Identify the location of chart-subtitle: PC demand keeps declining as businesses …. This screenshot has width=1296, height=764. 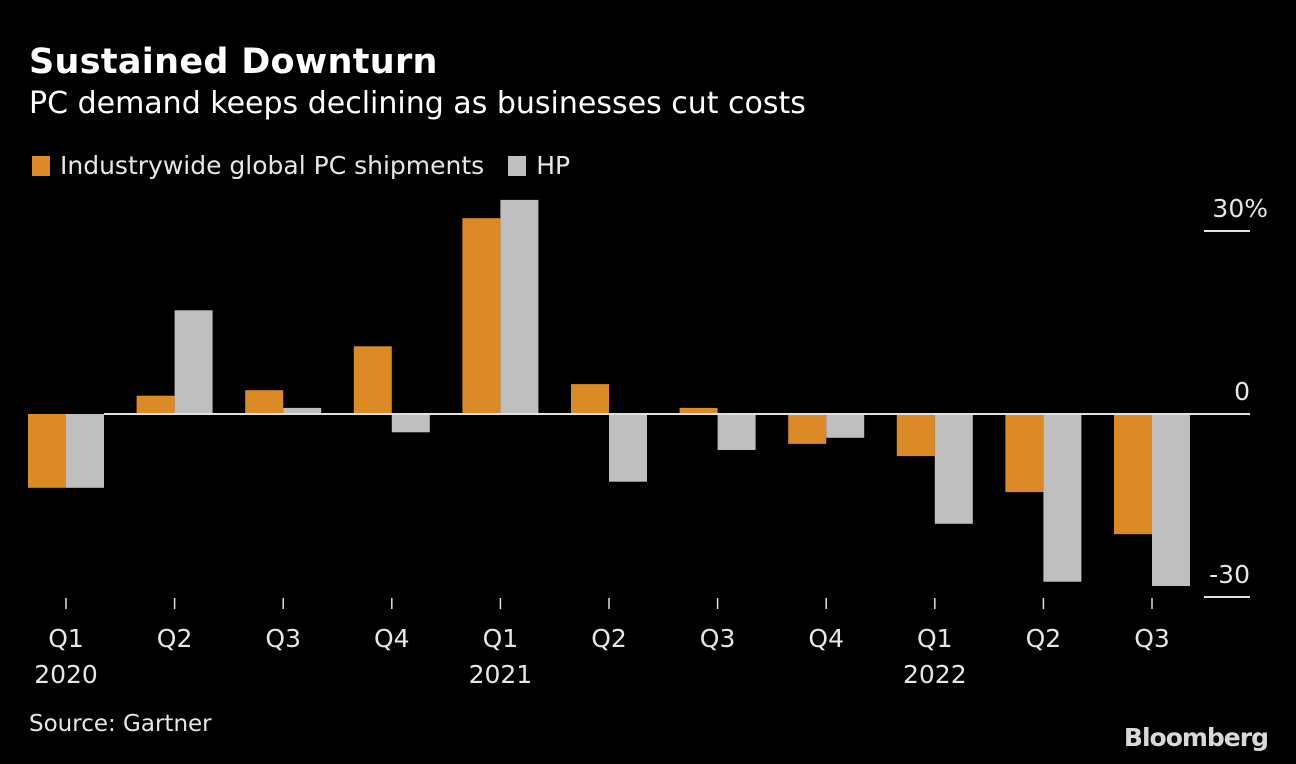
(417, 103).